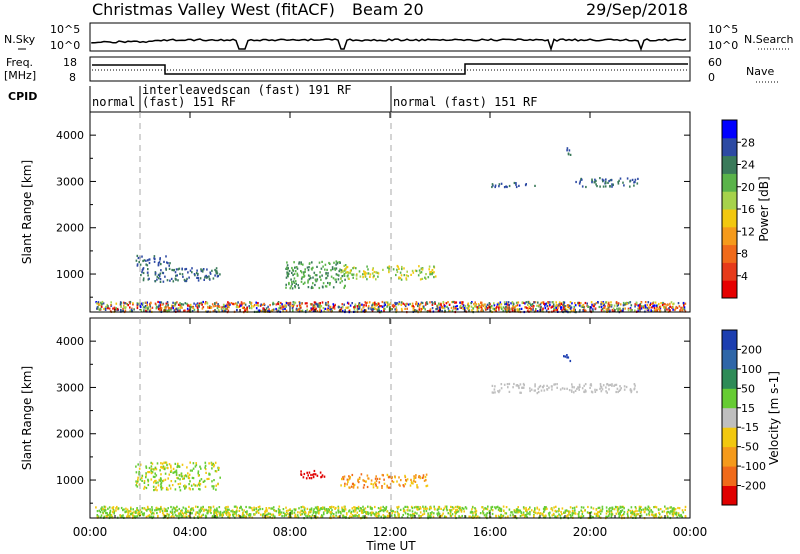  What do you see at coordinates (19, 62) in the screenshot?
I see `freq-label-line1: Freq.` at bounding box center [19, 62].